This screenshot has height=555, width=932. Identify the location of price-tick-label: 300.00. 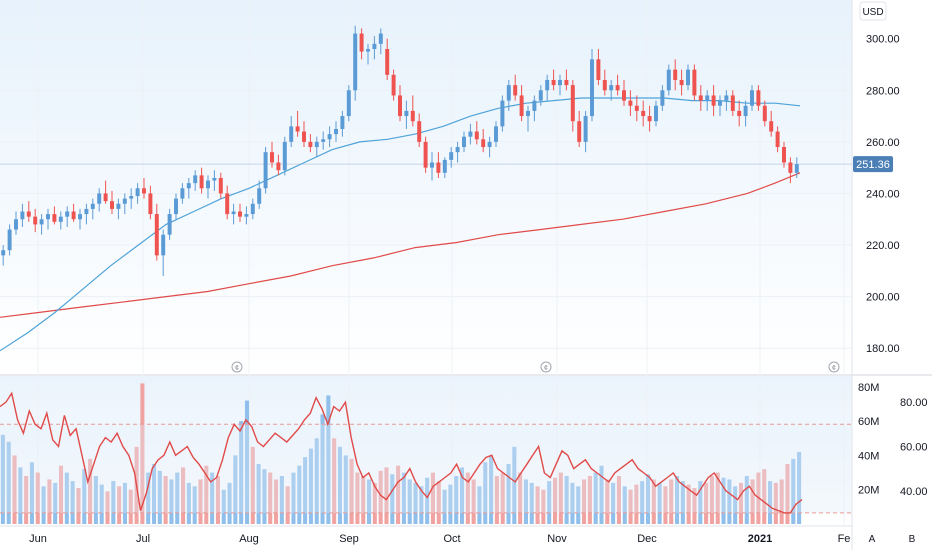
(883, 40).